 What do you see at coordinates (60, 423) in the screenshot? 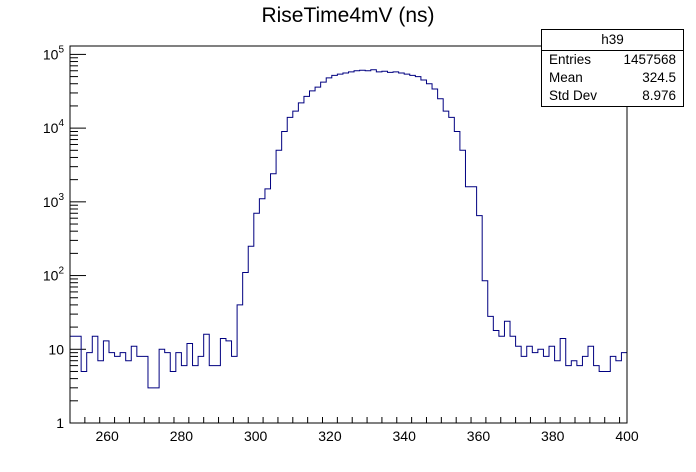
I see `y-tick-label: 1` at bounding box center [60, 423].